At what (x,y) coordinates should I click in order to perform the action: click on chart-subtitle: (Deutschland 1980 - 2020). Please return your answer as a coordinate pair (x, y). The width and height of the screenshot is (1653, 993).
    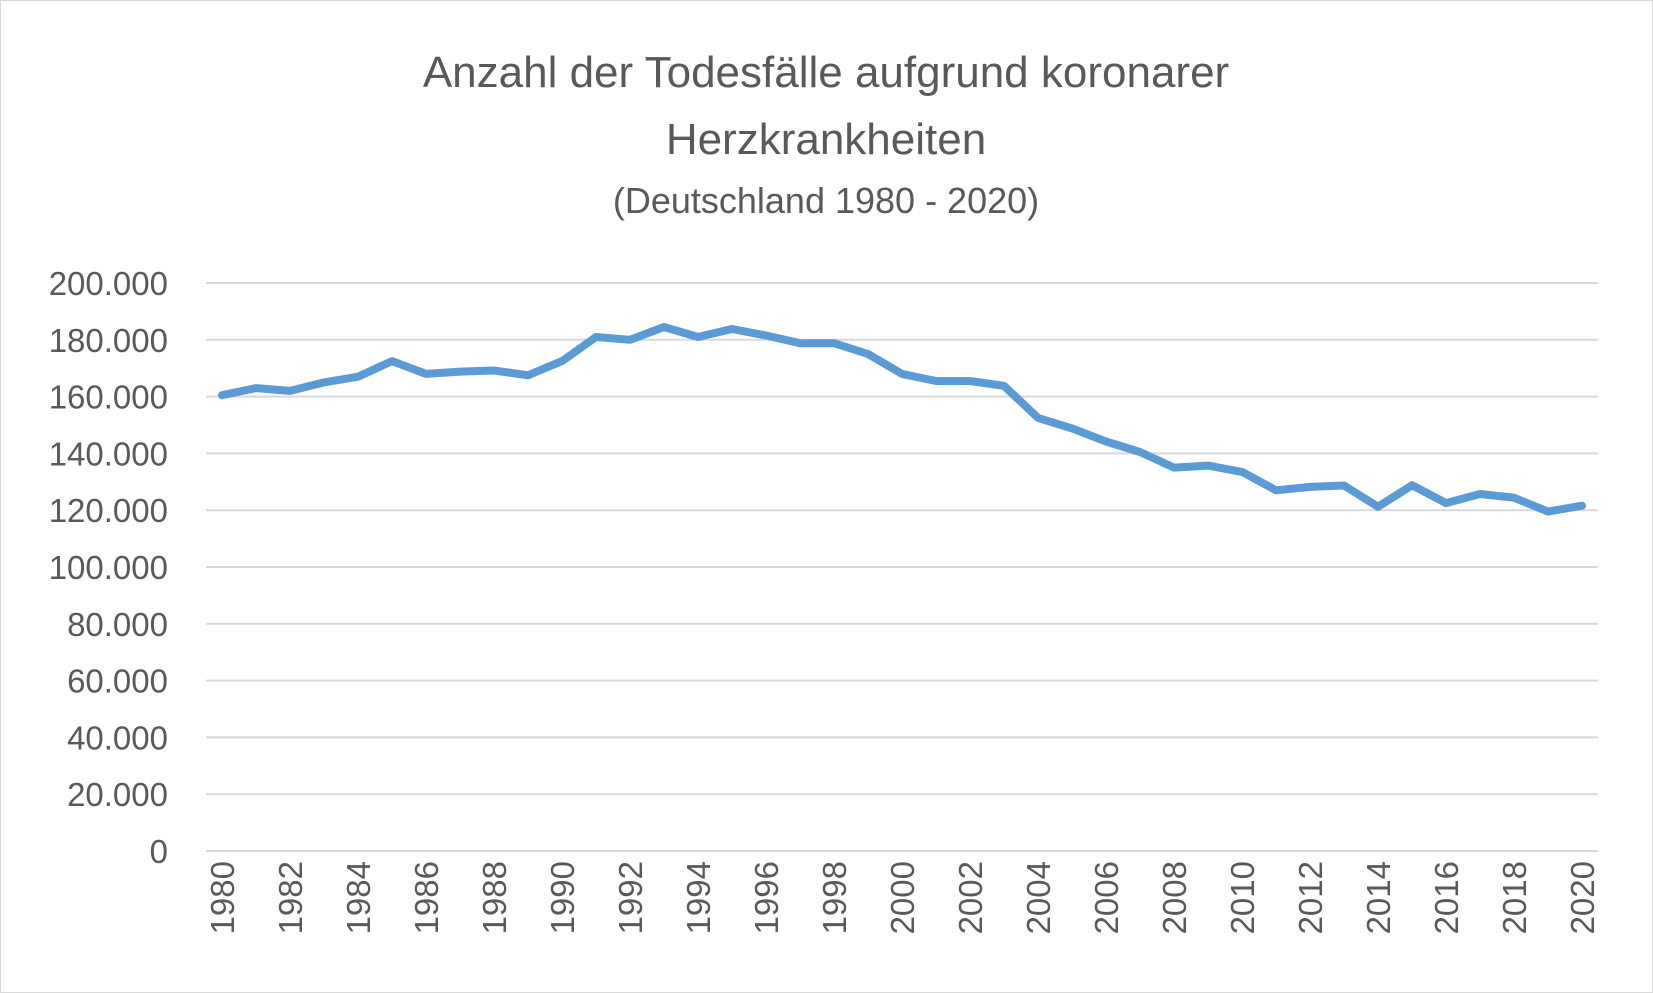
    Looking at the image, I should click on (826, 200).